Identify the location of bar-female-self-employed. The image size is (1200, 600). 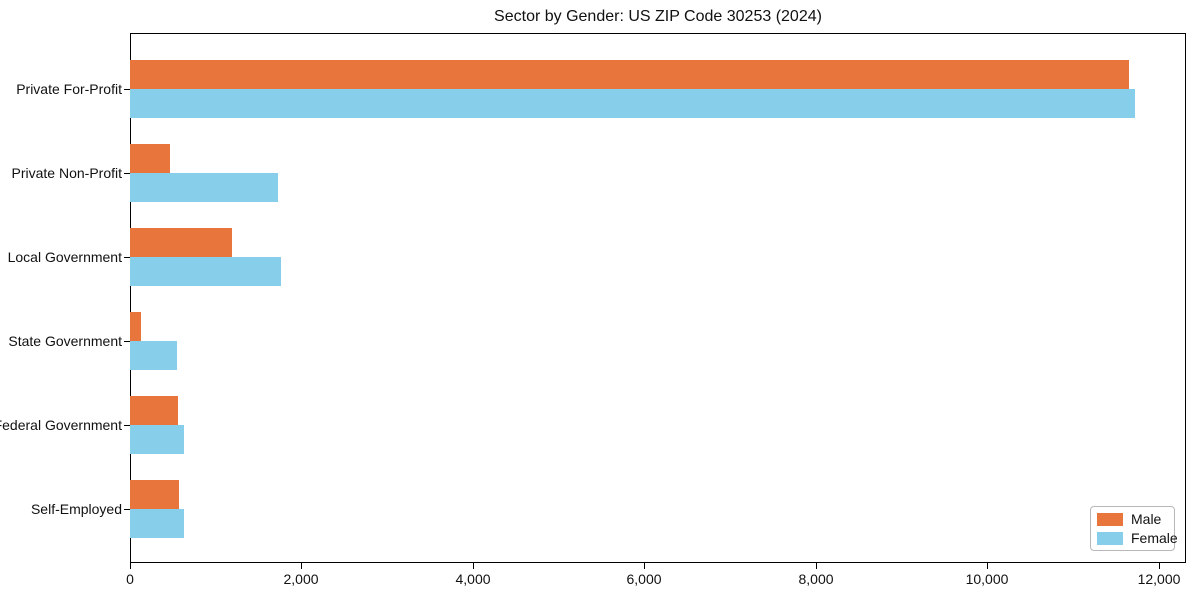
(157, 523).